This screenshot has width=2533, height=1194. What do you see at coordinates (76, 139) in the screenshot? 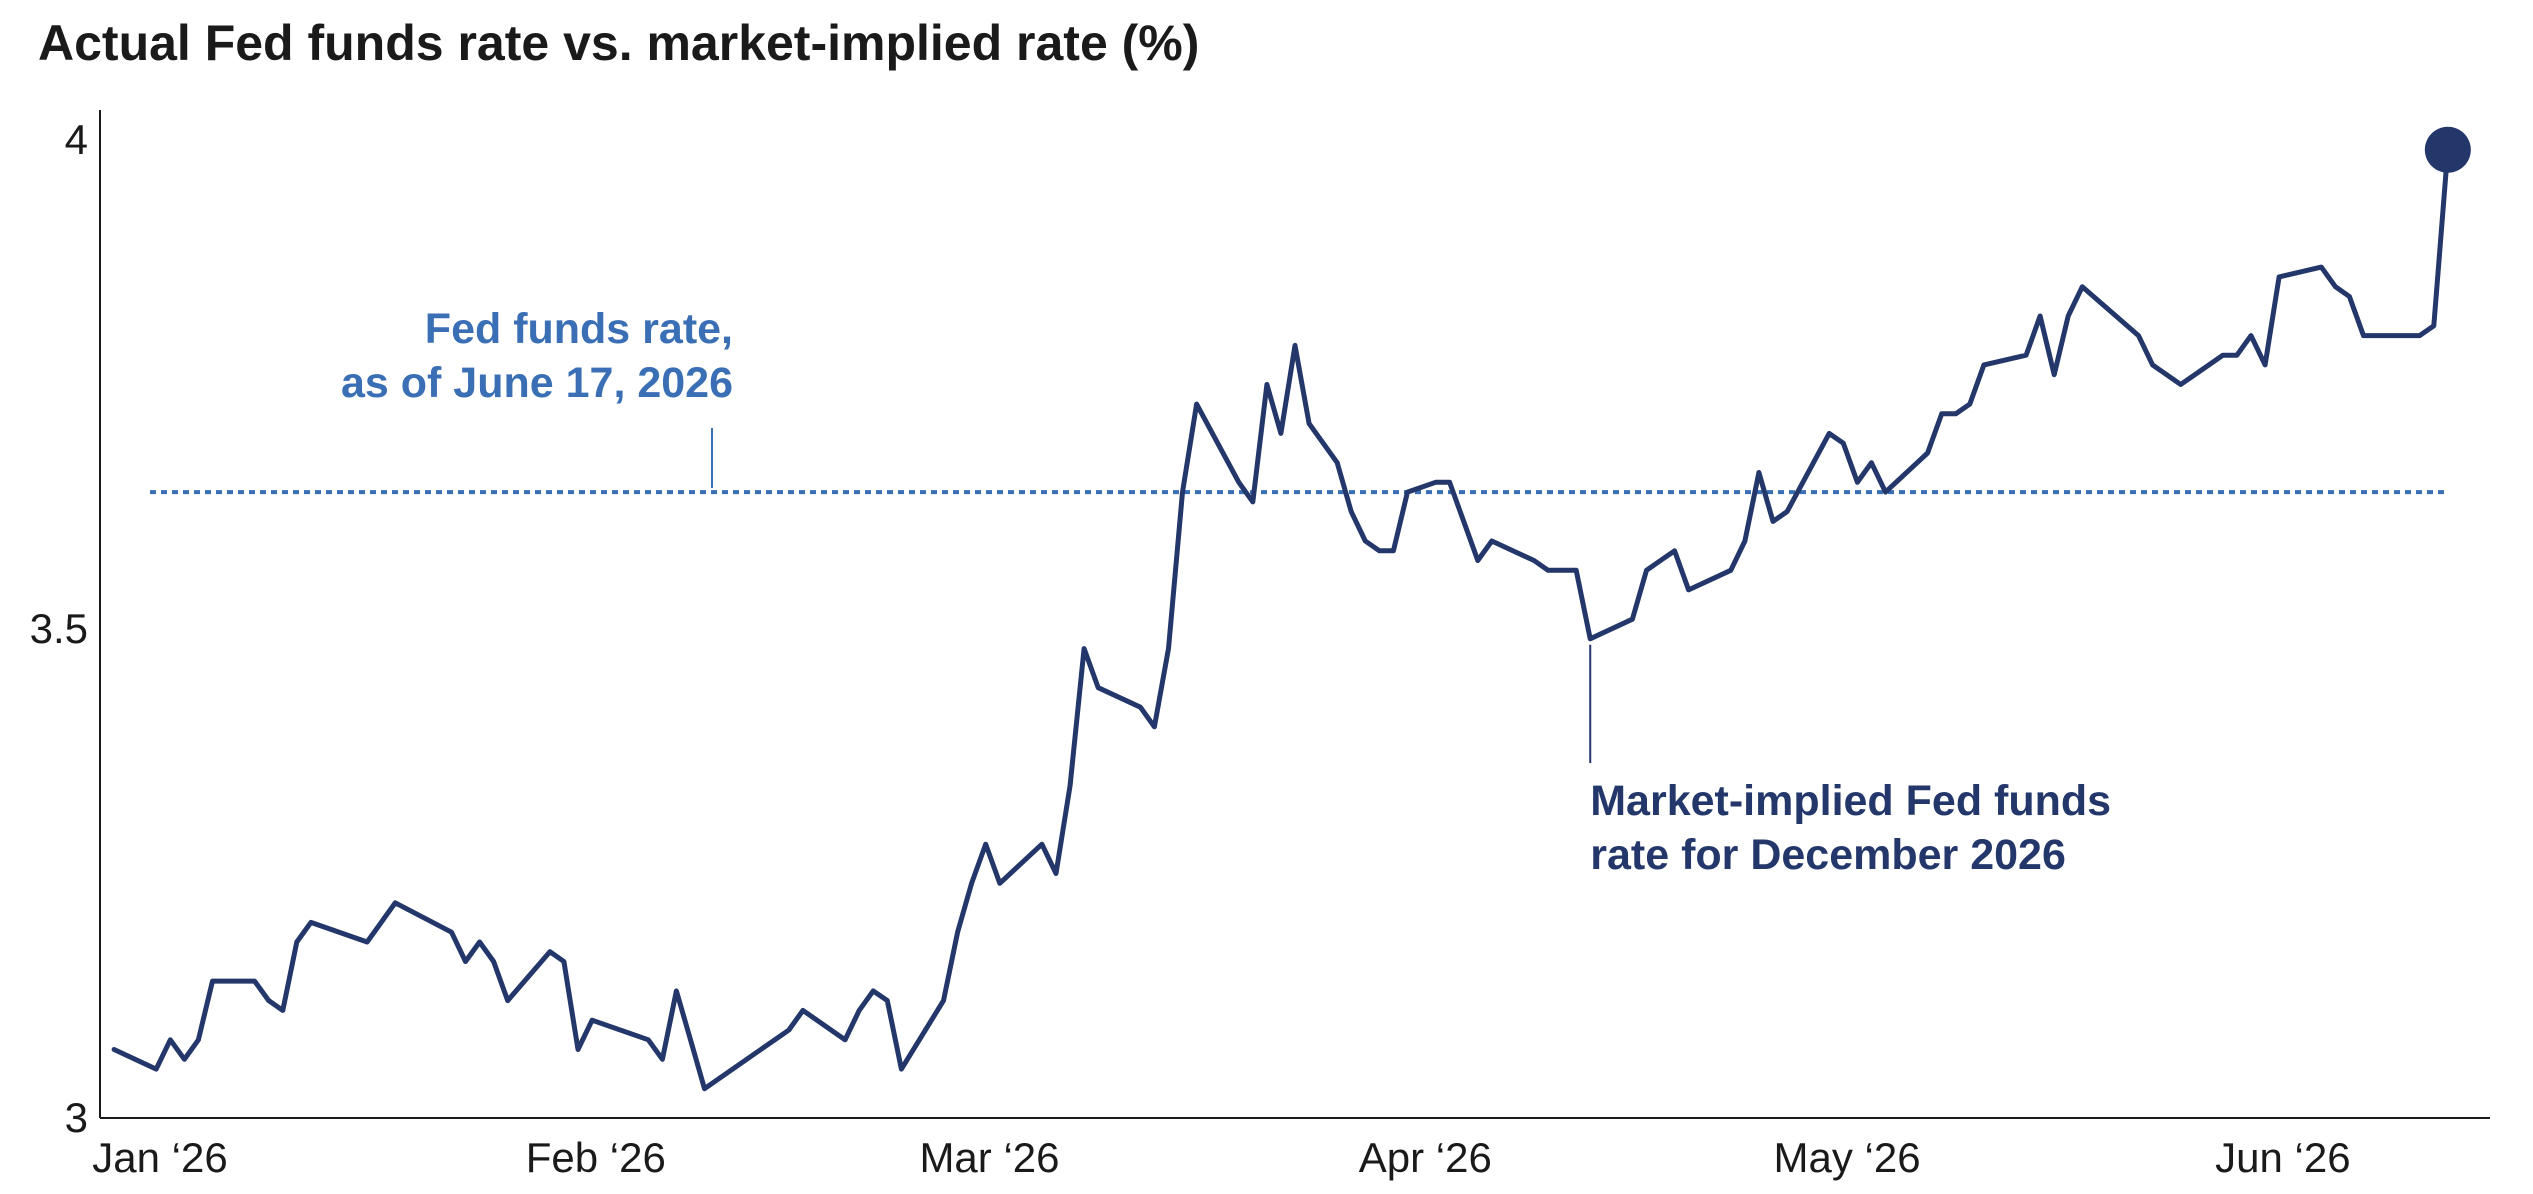
I see `y-tick-label: 4` at bounding box center [76, 139].